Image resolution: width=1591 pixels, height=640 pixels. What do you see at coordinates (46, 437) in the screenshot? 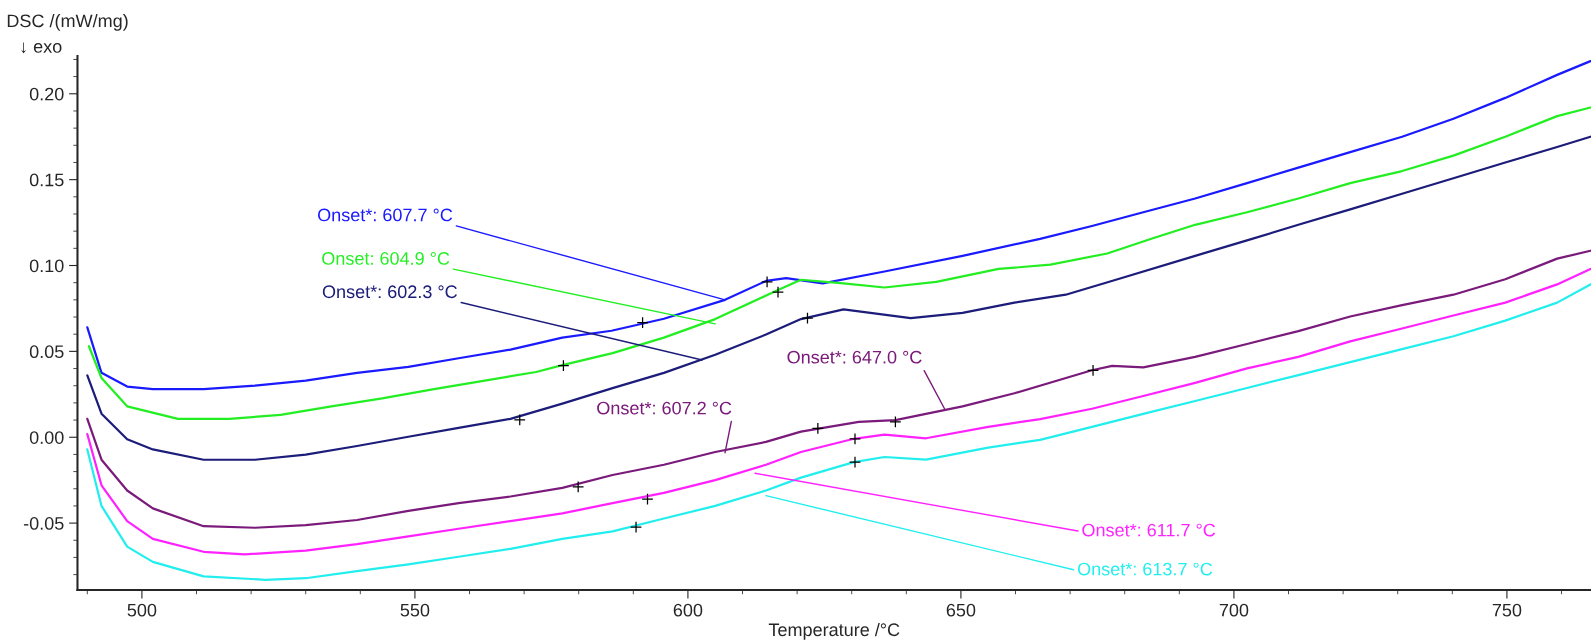
I see `y-tick-label: 0.00` at bounding box center [46, 437].